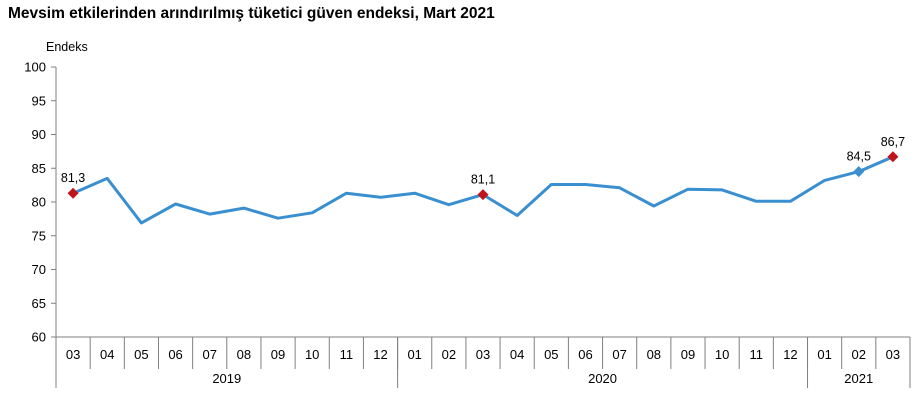 The width and height of the screenshot is (924, 404). Describe the element at coordinates (859, 157) in the screenshot. I see `data-label: 84,5` at that location.